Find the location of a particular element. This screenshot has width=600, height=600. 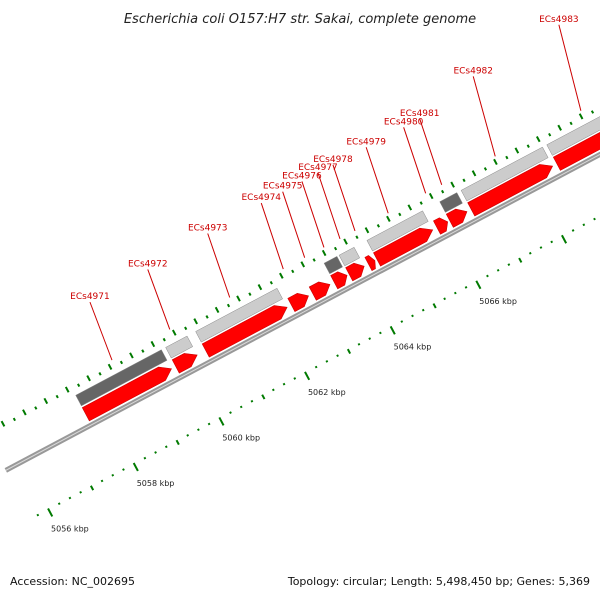

kbp-label: 5060 kbp is located at coordinates (241, 437).